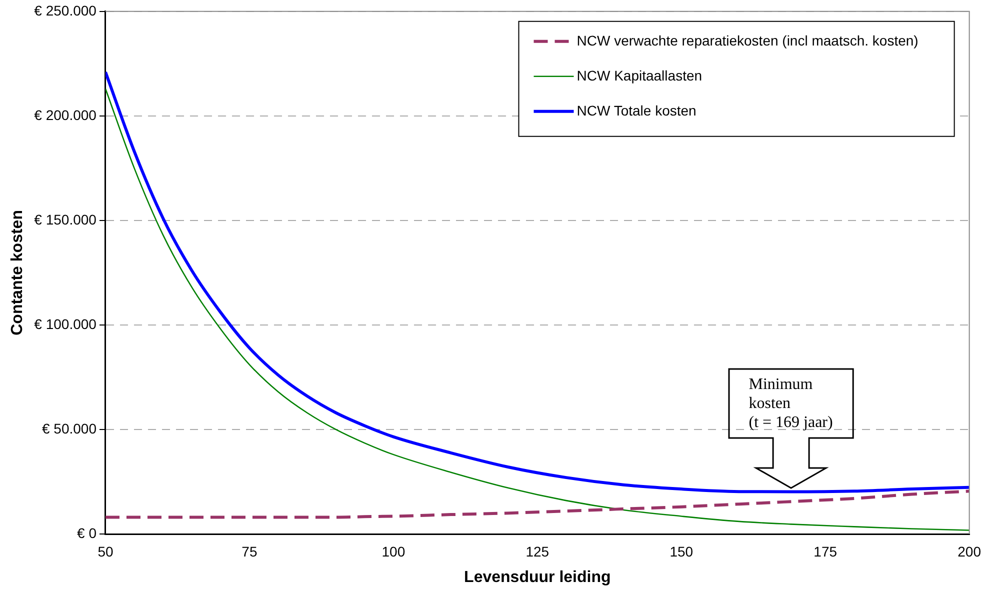 The width and height of the screenshot is (984, 595). Describe the element at coordinates (65, 114) in the screenshot. I see `y-tick-label: € 200.000` at that location.